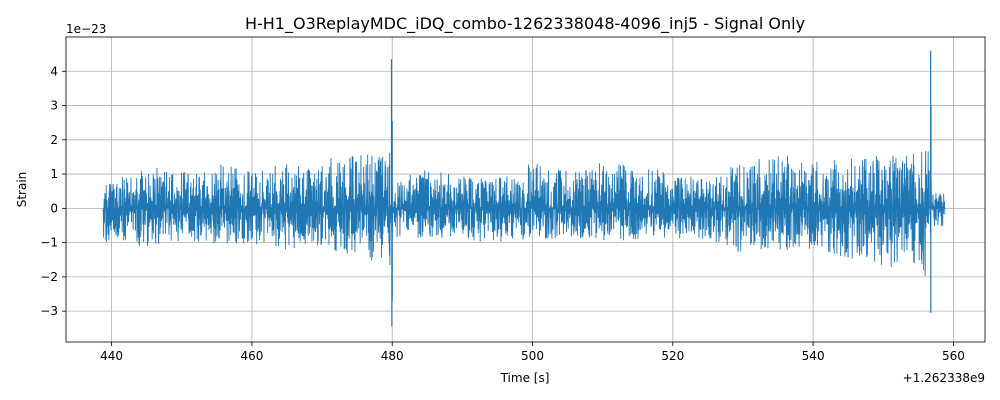  Describe the element at coordinates (54, 140) in the screenshot. I see `y-tick-label: 2` at that location.